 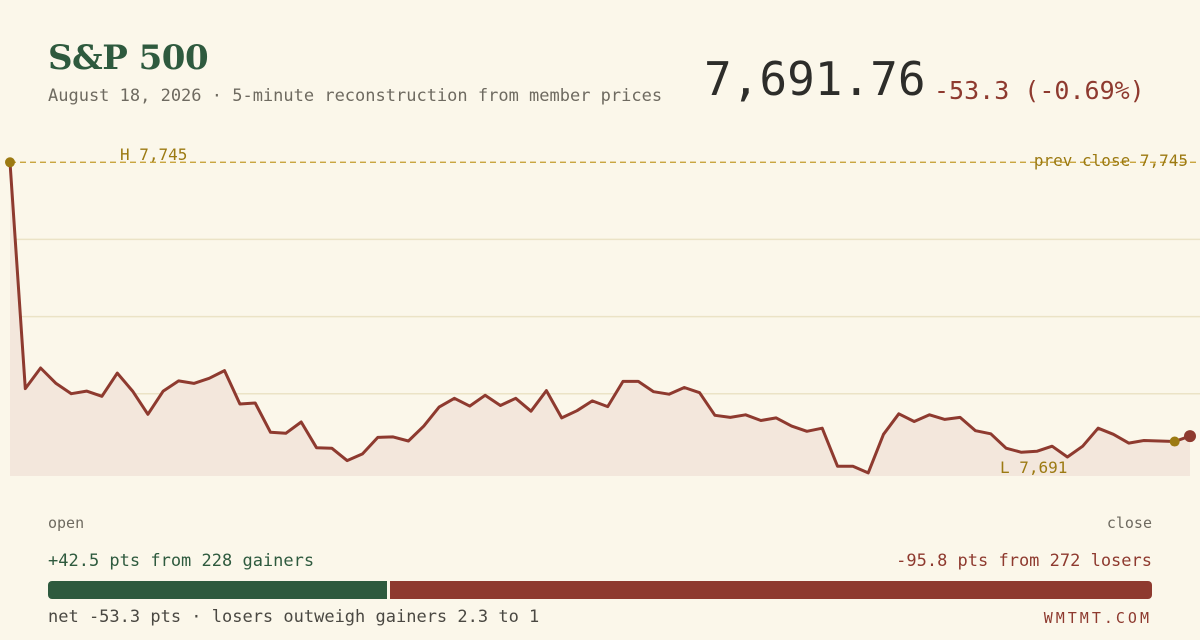 I want to click on high-marker, so click(x=10, y=162).